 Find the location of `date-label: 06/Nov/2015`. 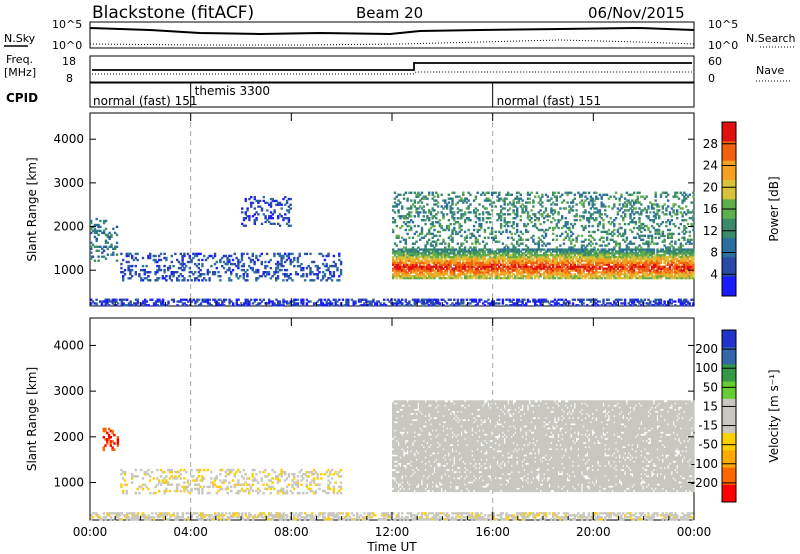

date-label: 06/Nov/2015 is located at coordinates (636, 13).